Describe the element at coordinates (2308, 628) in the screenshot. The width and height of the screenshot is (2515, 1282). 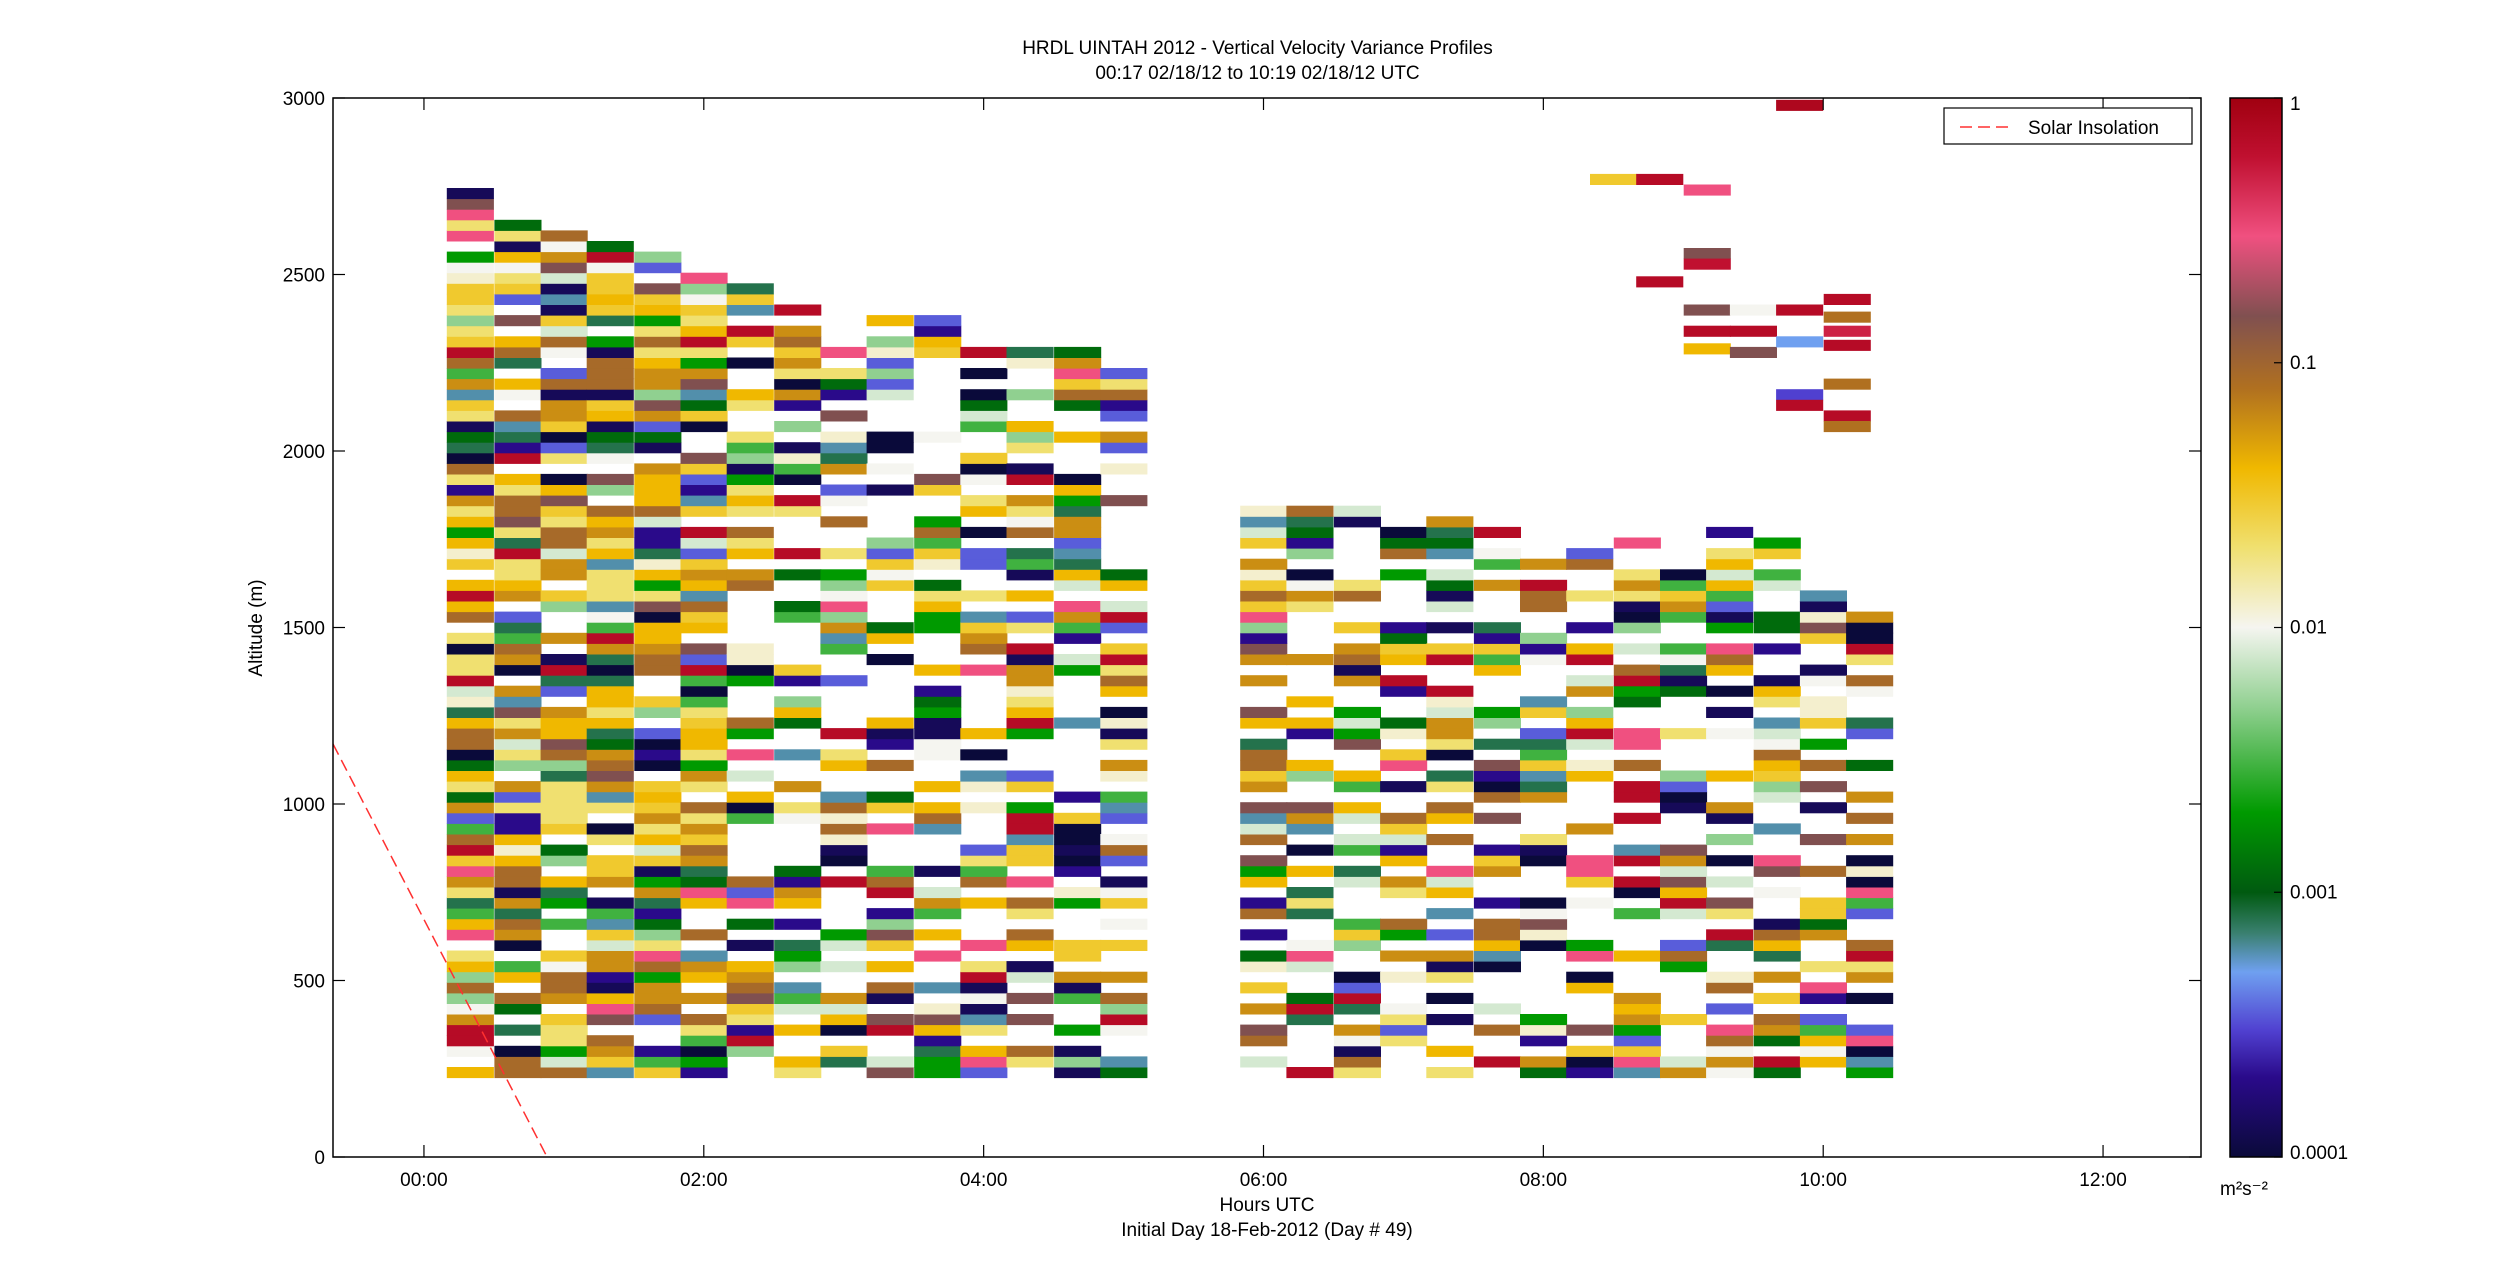
I see `colorbar-tick-label: 0.01` at that location.